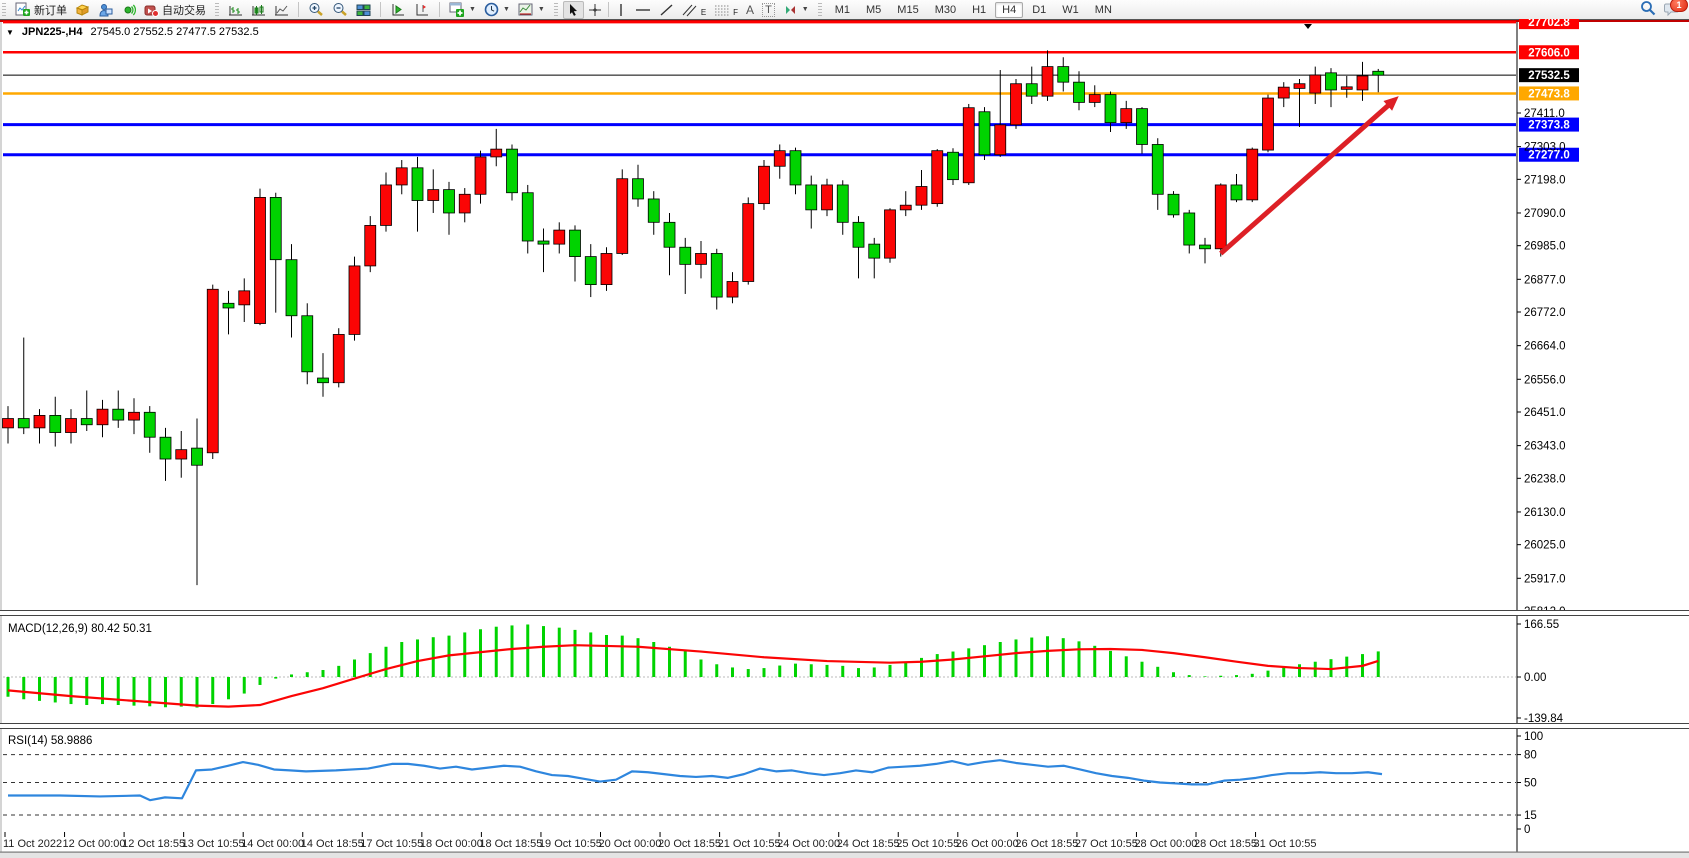 The image size is (1689, 858). I want to click on timeframe-button-m5: M5, so click(874, 9).